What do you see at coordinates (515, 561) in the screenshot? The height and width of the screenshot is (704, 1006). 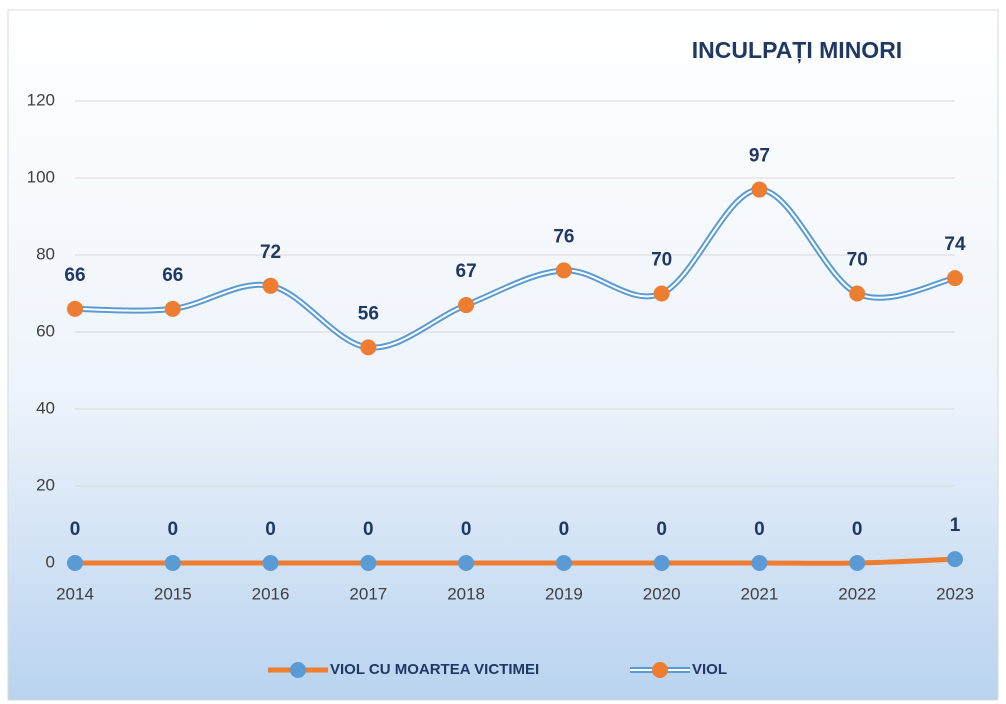 I see `line` at bounding box center [515, 561].